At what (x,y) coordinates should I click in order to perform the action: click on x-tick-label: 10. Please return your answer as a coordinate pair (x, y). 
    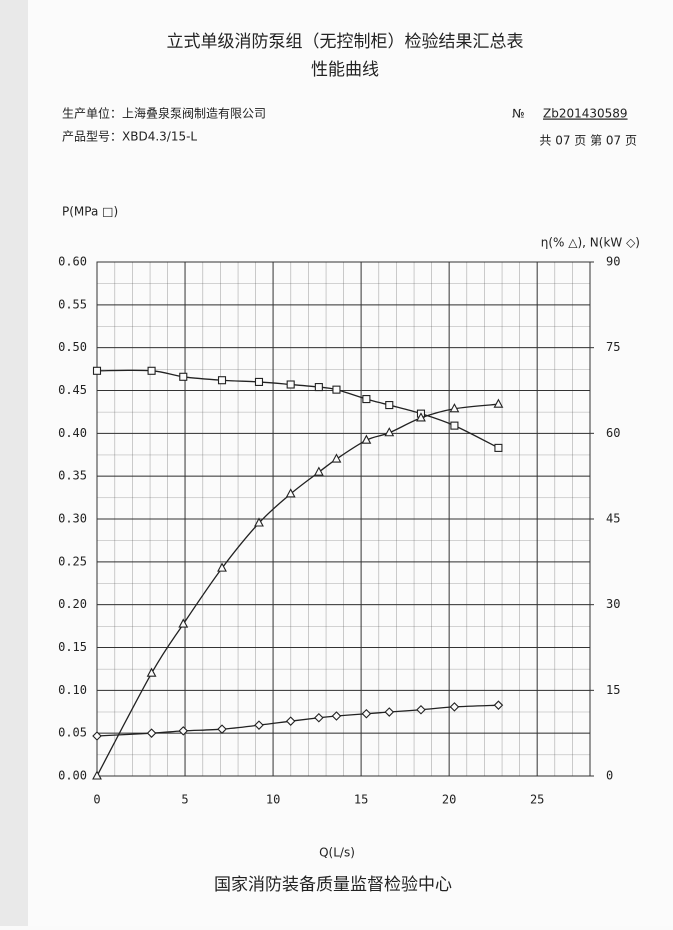
    Looking at the image, I should click on (273, 800).